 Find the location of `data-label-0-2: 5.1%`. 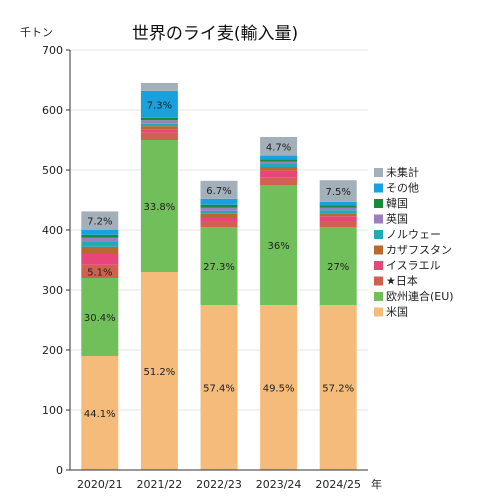

data-label-0-2: 5.1% is located at coordinates (99, 272).